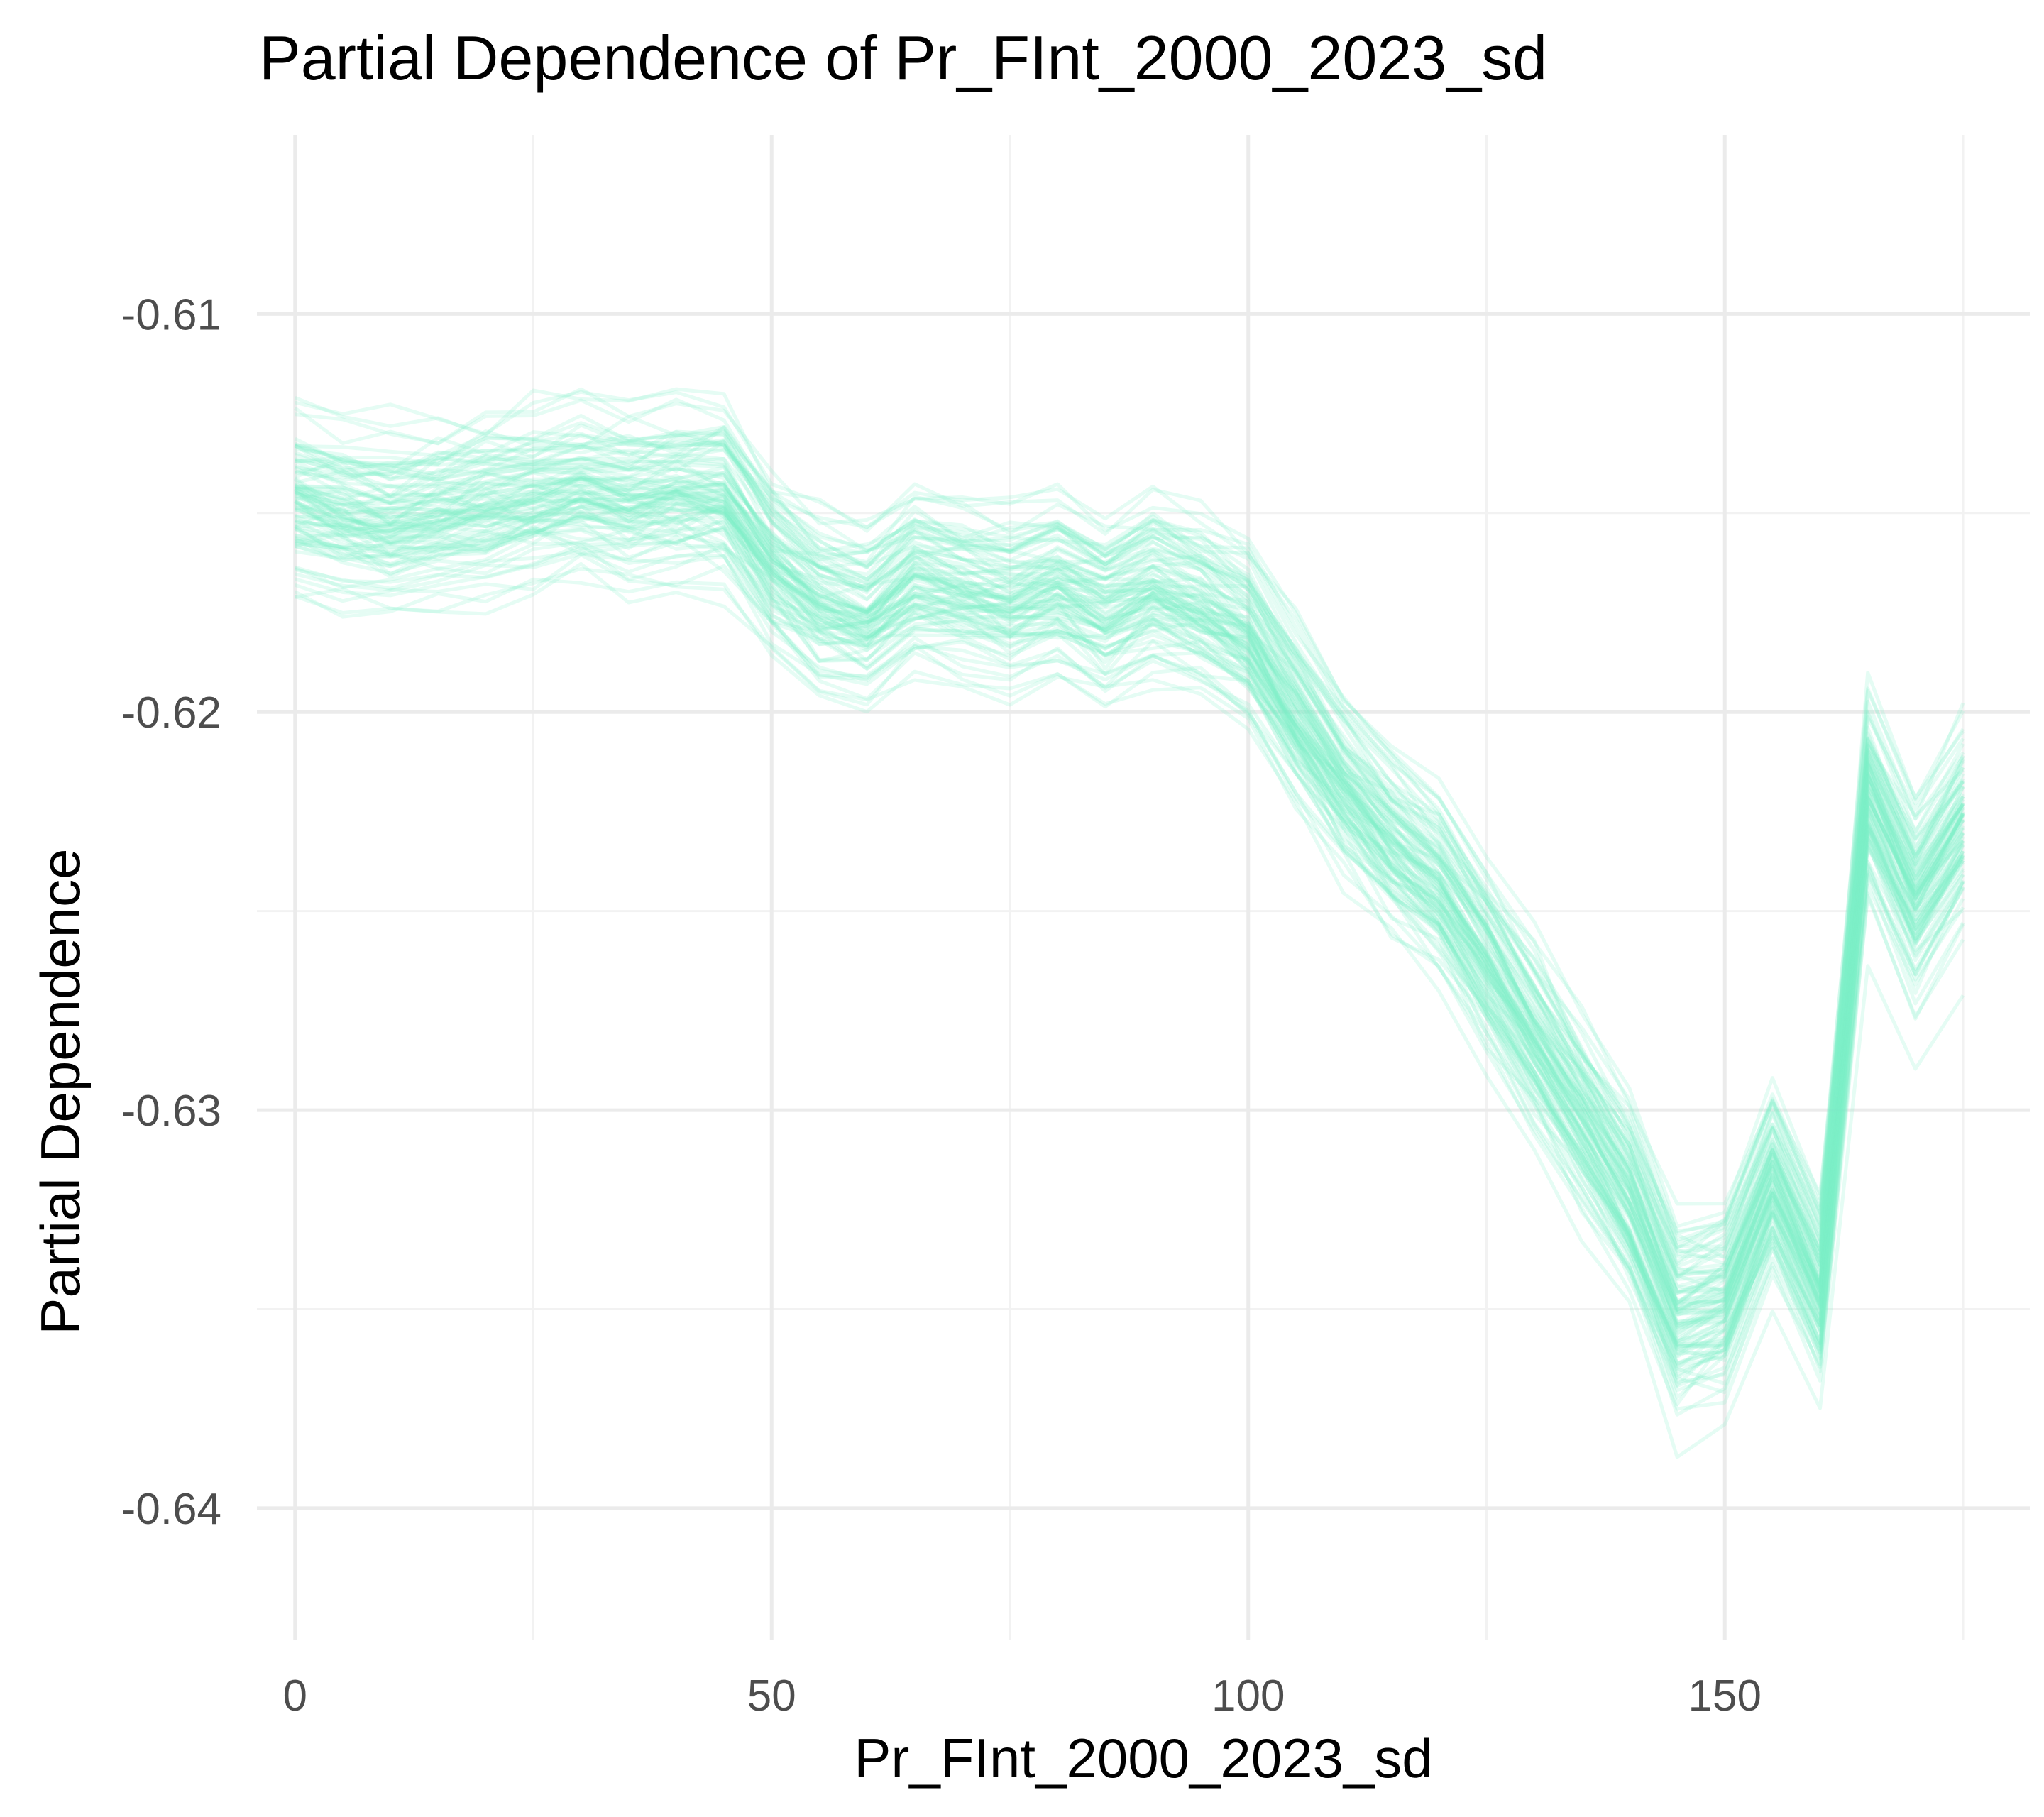 Image resolution: width=2044 pixels, height=1817 pixels. I want to click on y-tick-label: -0.62, so click(171, 712).